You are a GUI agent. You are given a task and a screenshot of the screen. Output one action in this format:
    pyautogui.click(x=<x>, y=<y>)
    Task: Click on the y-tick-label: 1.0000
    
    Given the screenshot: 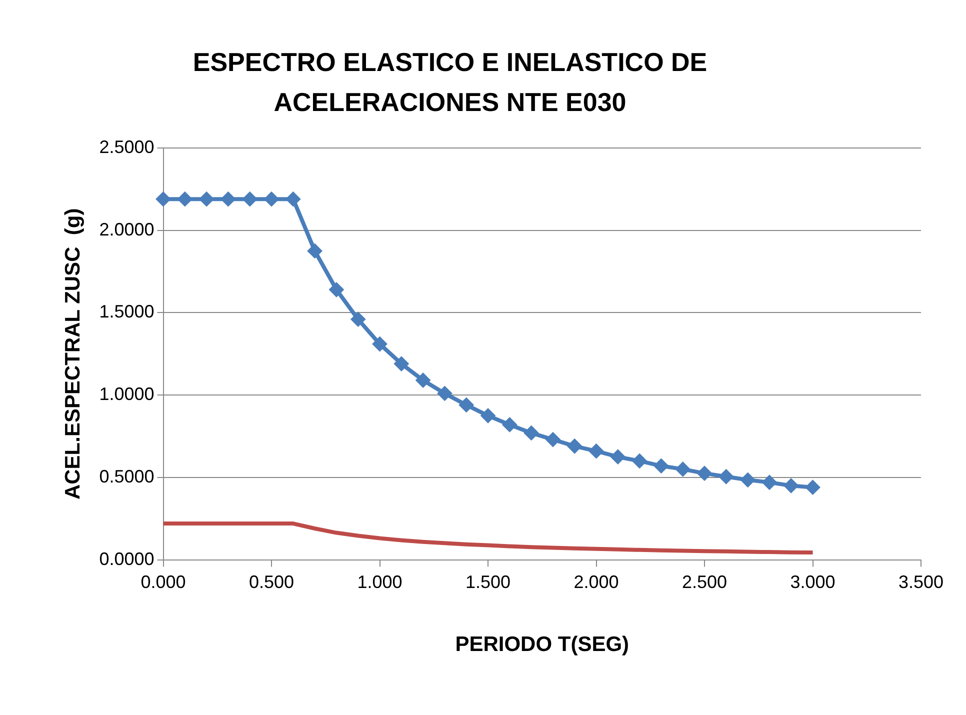 What is the action you would take?
    pyautogui.click(x=126, y=394)
    